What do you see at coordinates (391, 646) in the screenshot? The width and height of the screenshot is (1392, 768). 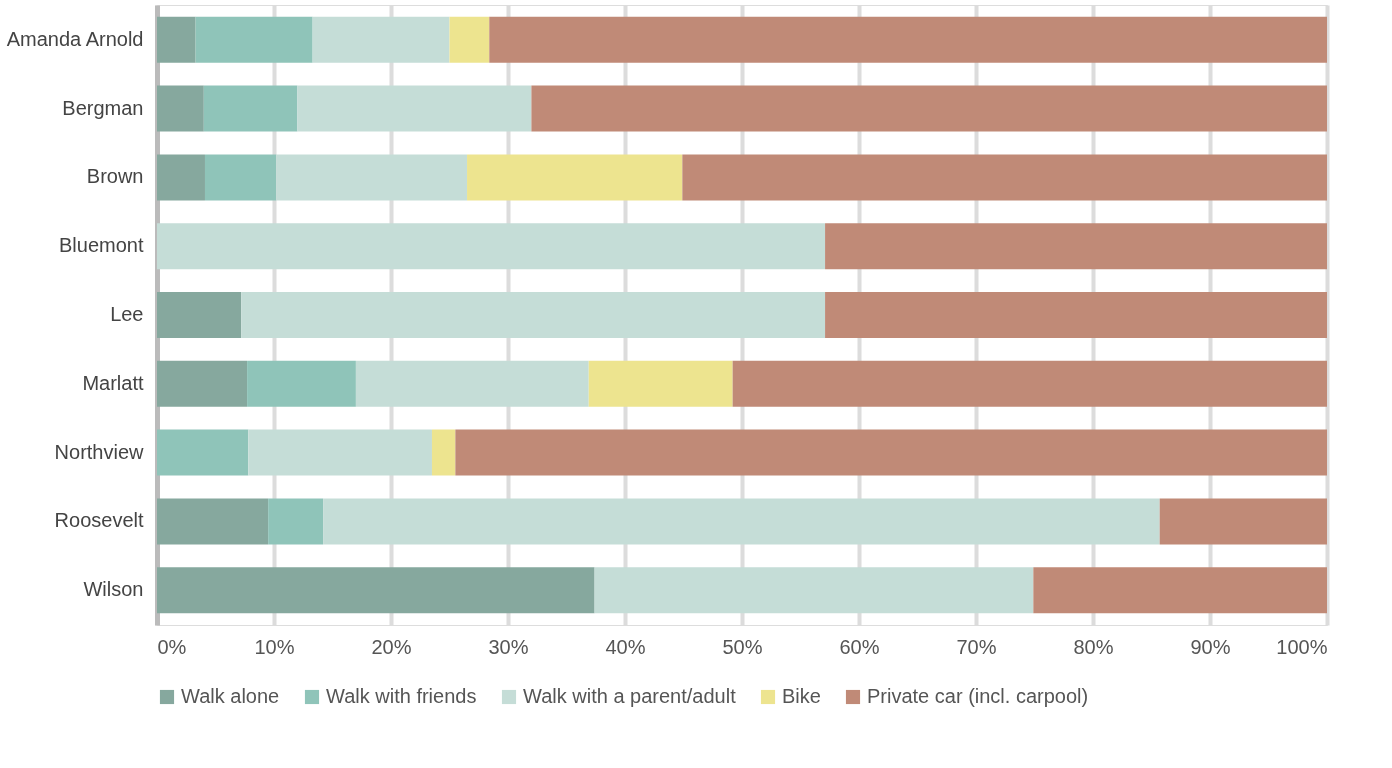 I see `x-tick-label: 20%` at bounding box center [391, 646].